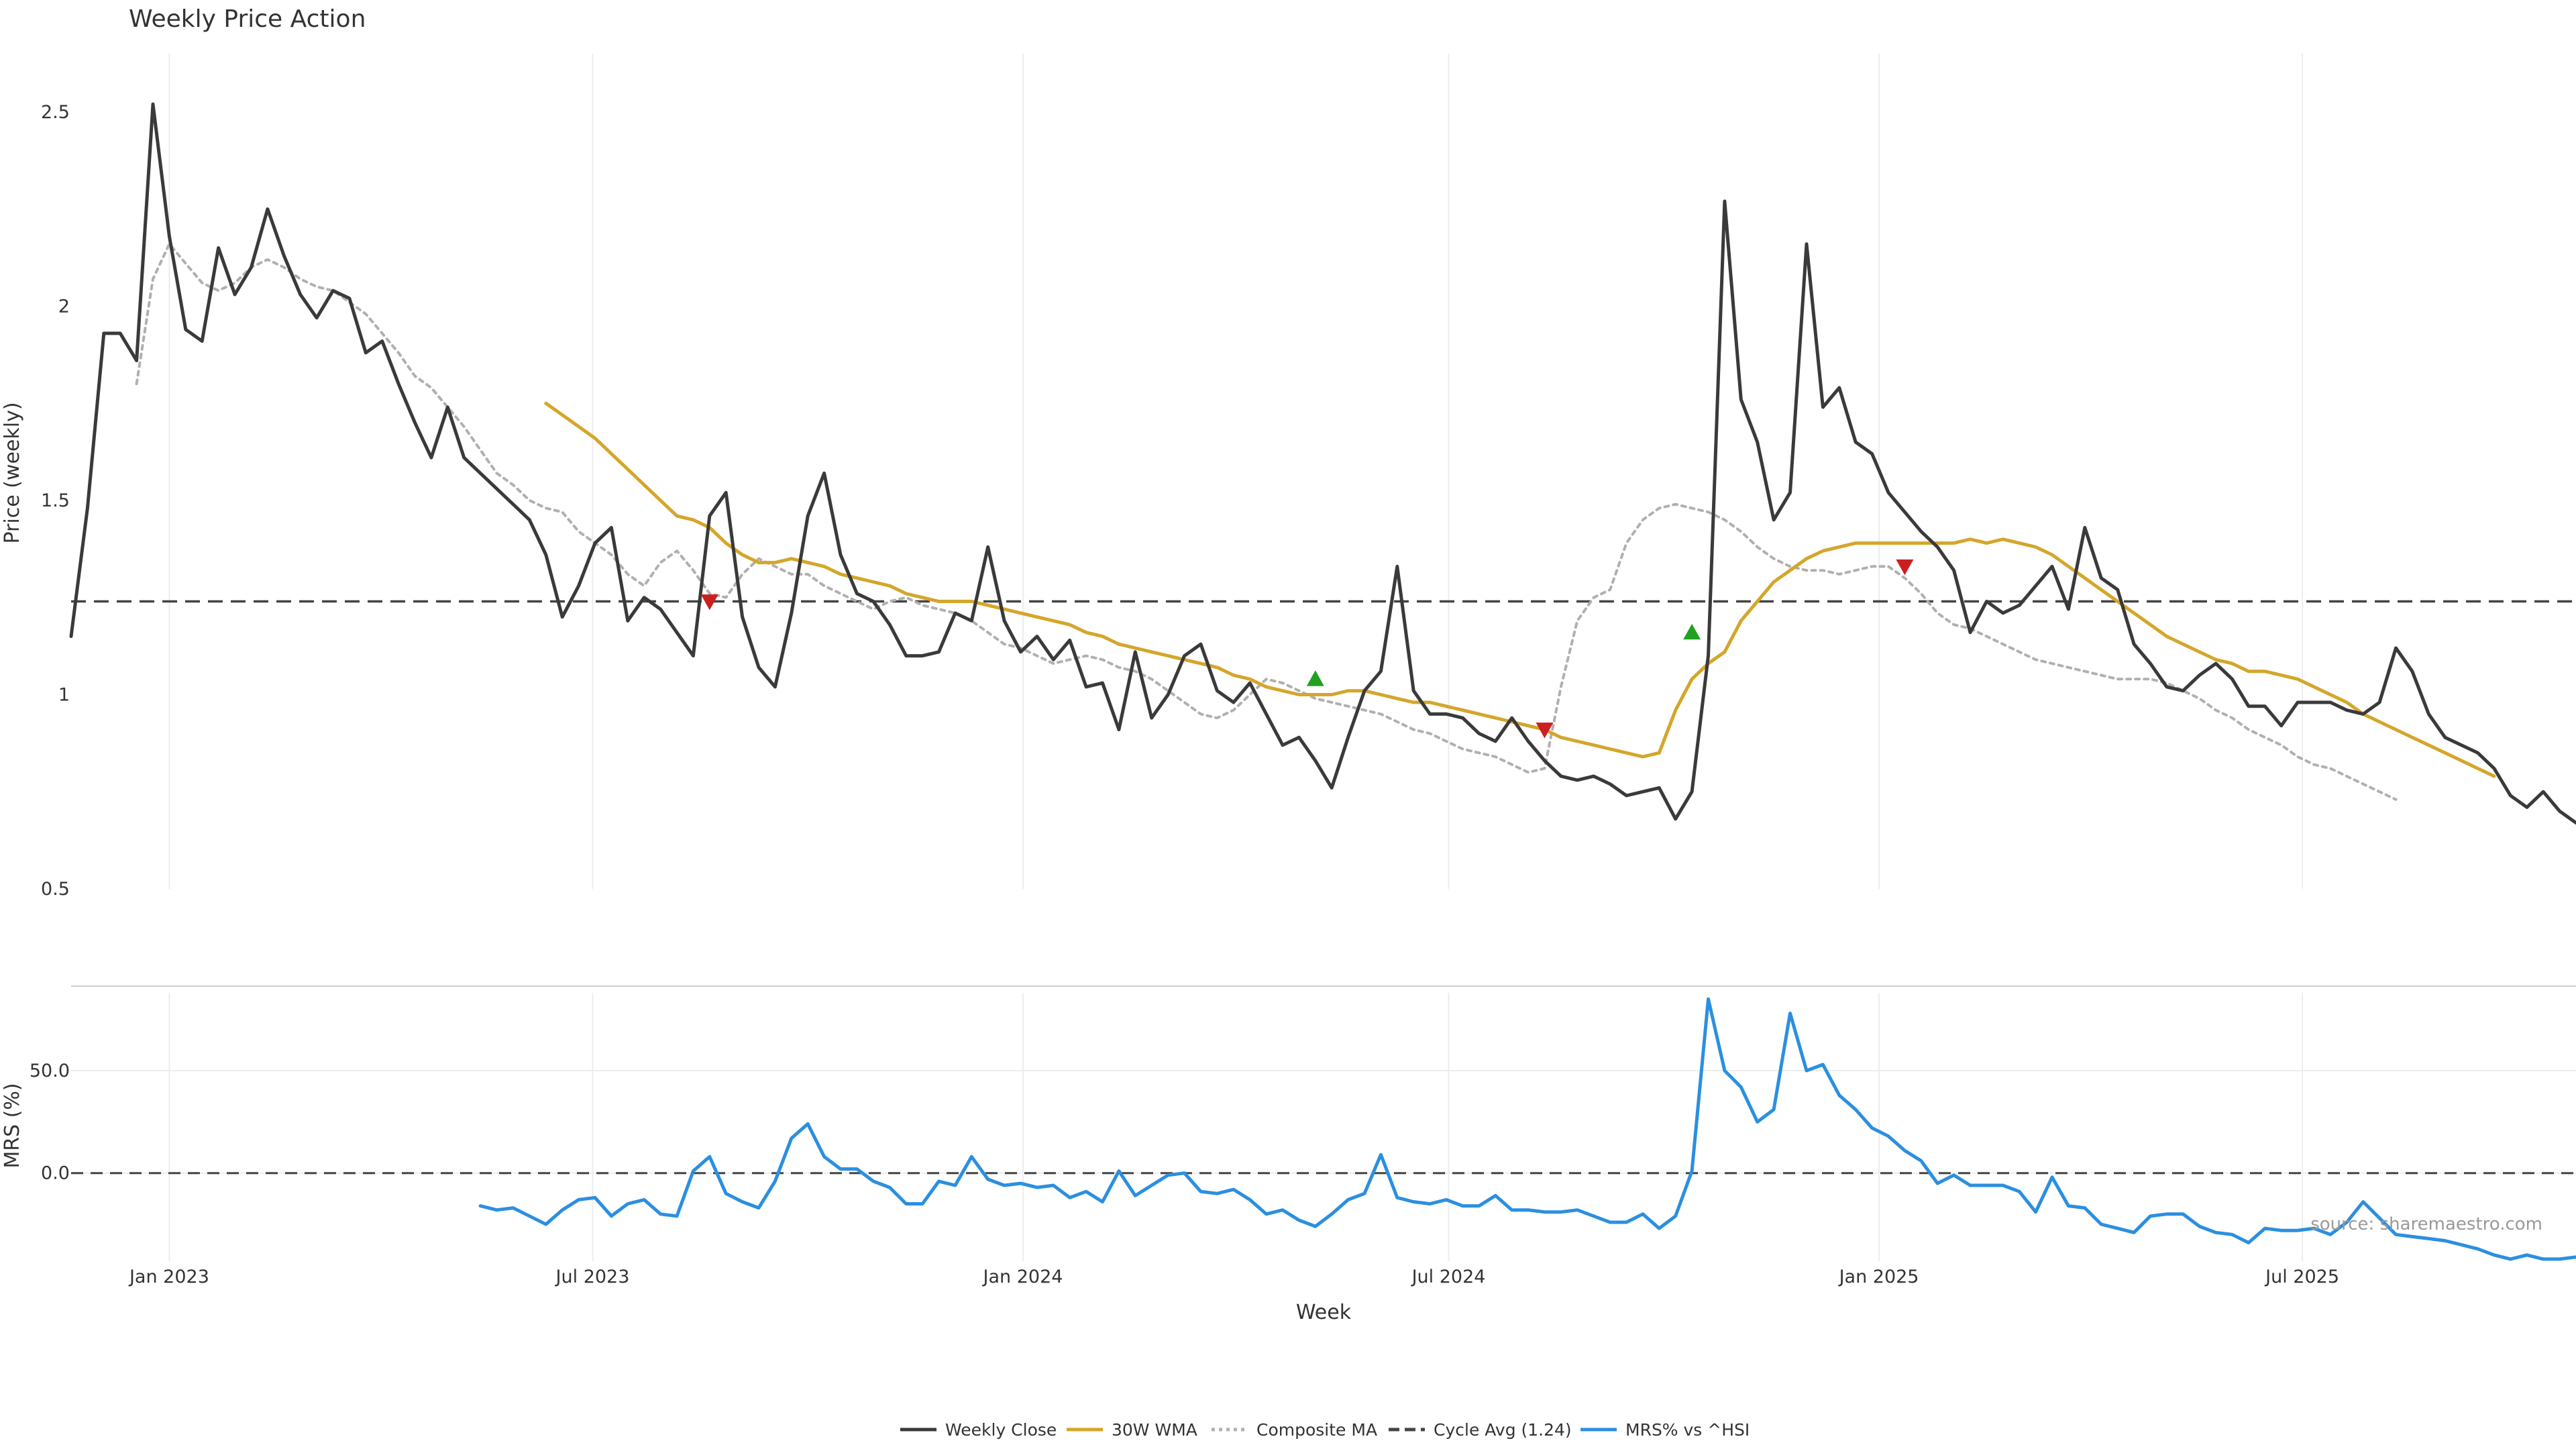 This screenshot has height=1449, width=2576. I want to click on x-tick-label: Jan 2025, so click(1878, 1277).